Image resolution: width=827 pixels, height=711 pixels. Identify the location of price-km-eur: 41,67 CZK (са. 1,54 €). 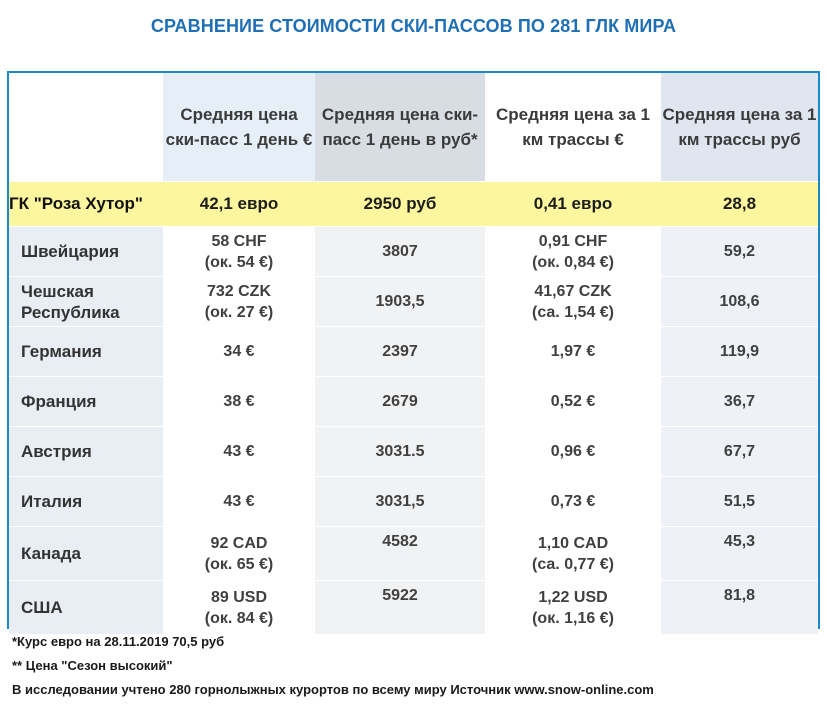
(573, 301).